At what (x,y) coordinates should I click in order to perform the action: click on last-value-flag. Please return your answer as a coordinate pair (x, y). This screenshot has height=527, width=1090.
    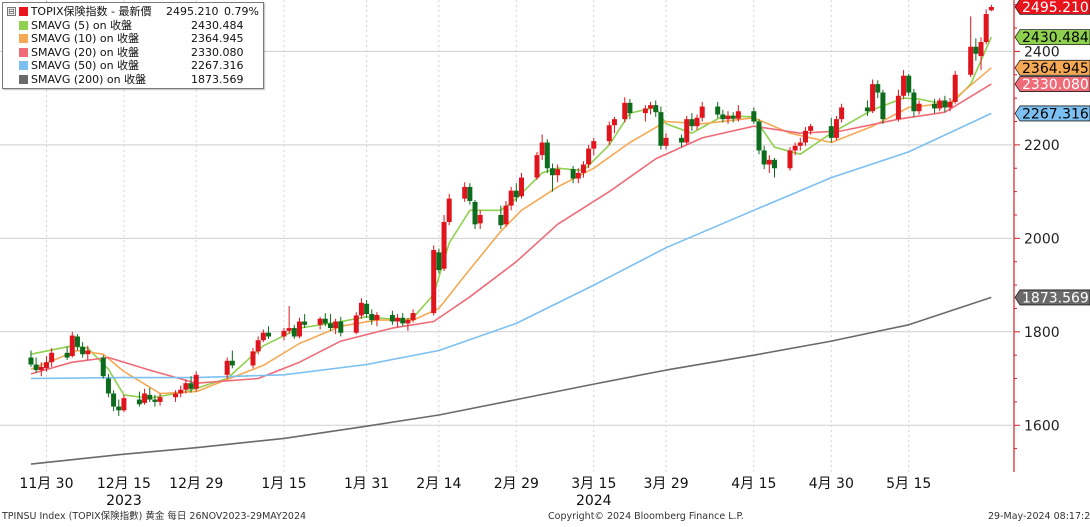
    Looking at the image, I should click on (1052, 297).